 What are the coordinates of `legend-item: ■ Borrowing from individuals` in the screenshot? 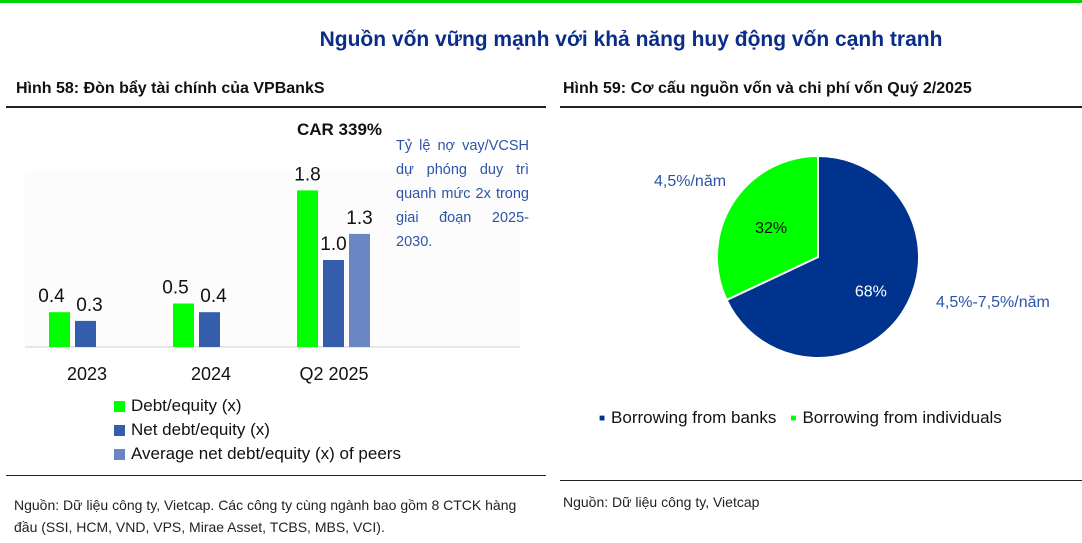 It's located at (895, 418).